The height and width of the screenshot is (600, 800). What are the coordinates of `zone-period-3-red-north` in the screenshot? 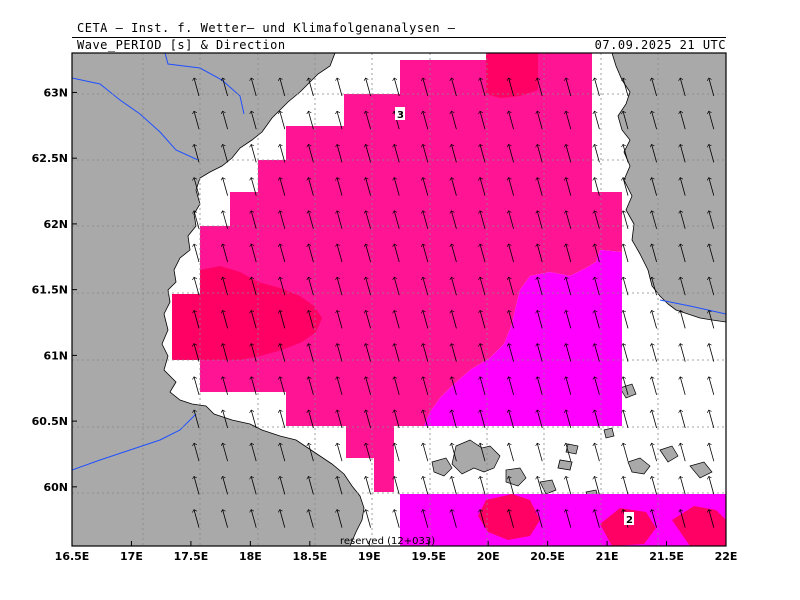 It's located at (512, 75).